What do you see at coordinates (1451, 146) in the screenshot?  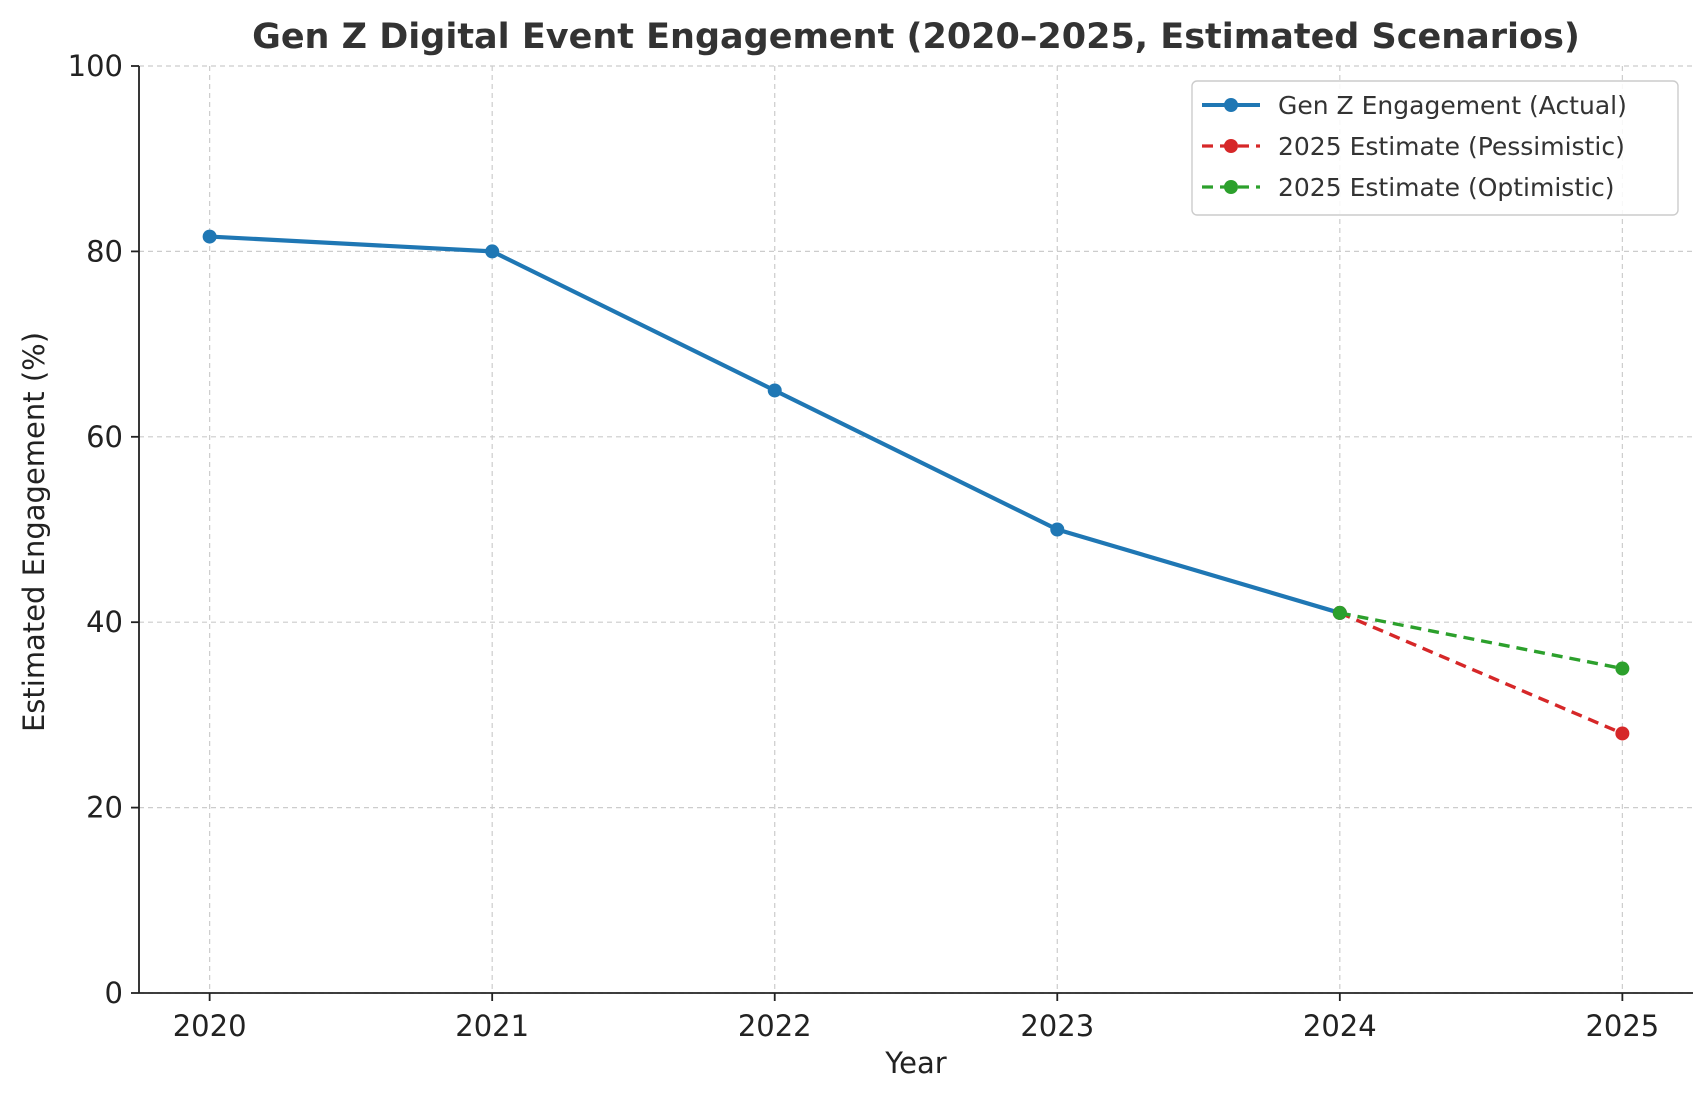 I see `legend-label-1: 2025 Estimate (Pessimistic)` at bounding box center [1451, 146].